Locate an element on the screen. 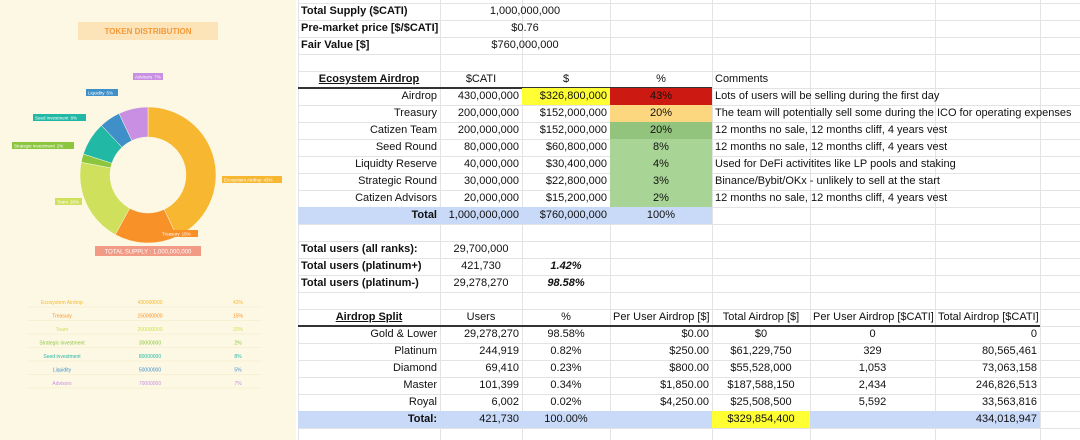  table-name: Liquidity is located at coordinates (62, 371).